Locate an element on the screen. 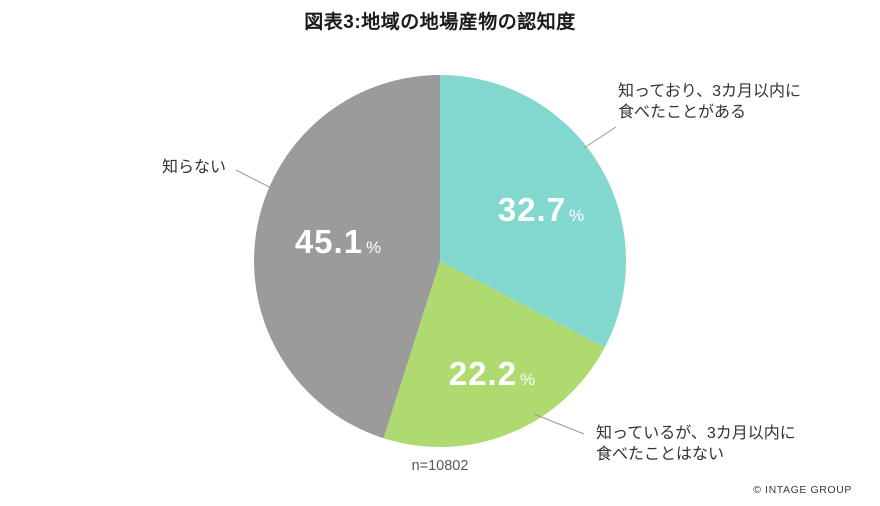 Image resolution: width=880 pixels, height=506 pixels. callout-label-known-not-eaten-line1: 知っているが、3カ月以内に is located at coordinates (696, 433).